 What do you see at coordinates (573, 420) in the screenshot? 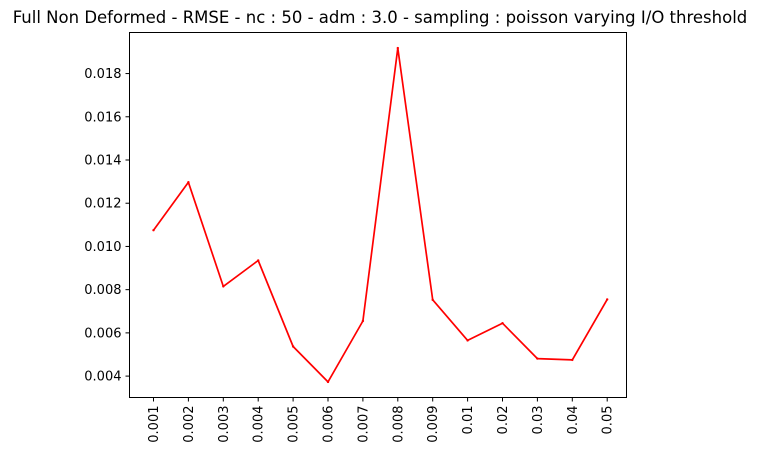
I see `x-tick-label: 0.04` at bounding box center [573, 420].